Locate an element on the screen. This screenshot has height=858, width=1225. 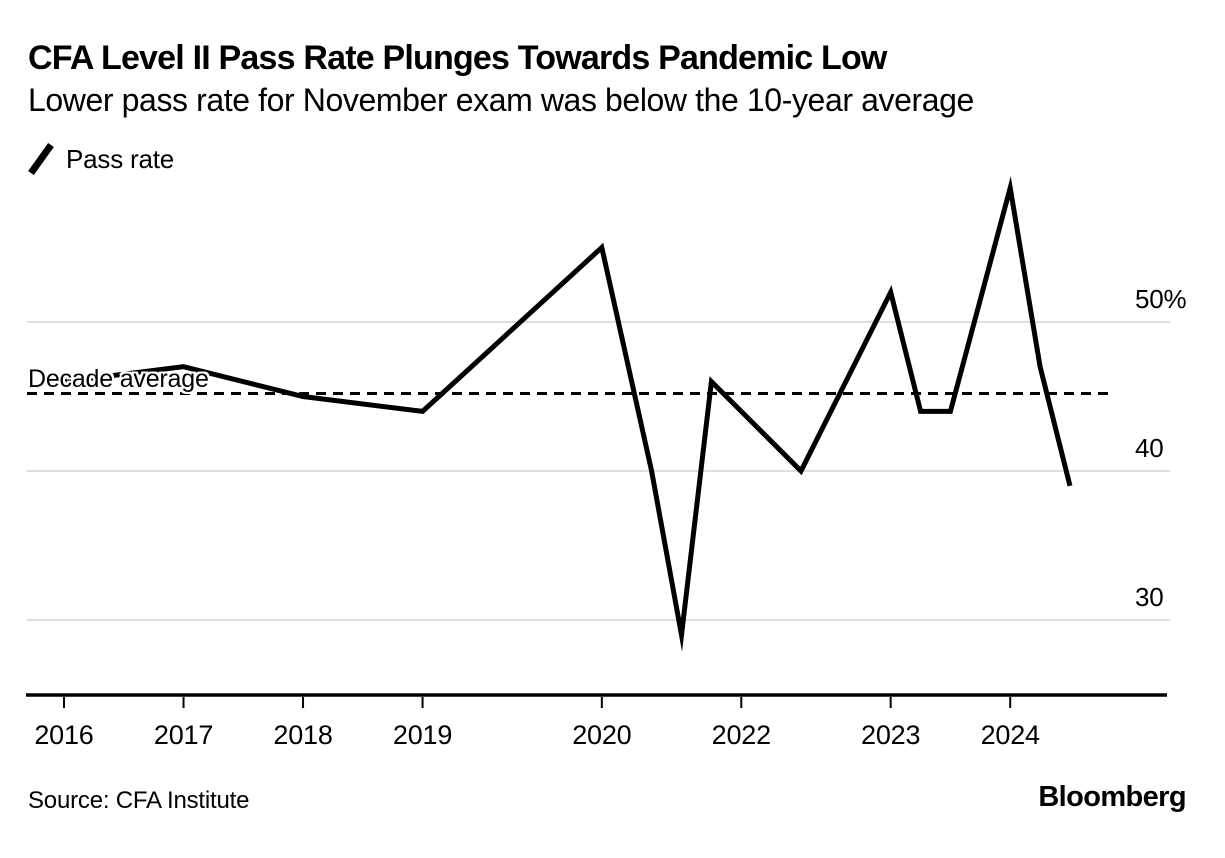
x-tick-label: 2022 is located at coordinates (741, 735).